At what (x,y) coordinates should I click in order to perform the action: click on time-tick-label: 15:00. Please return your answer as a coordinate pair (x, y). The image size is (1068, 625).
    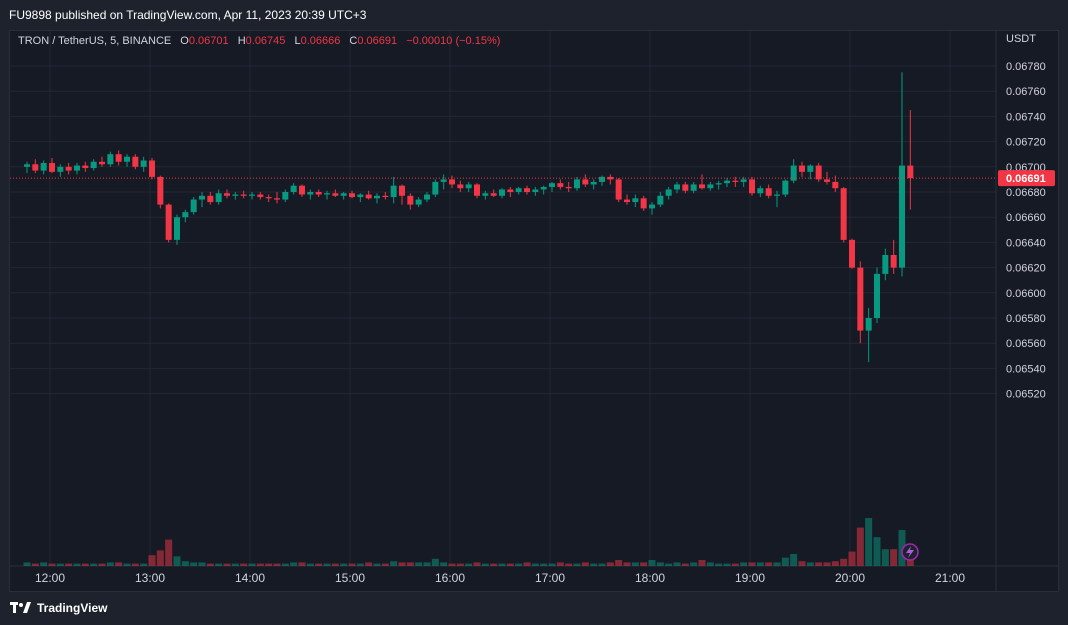
    Looking at the image, I should click on (350, 578).